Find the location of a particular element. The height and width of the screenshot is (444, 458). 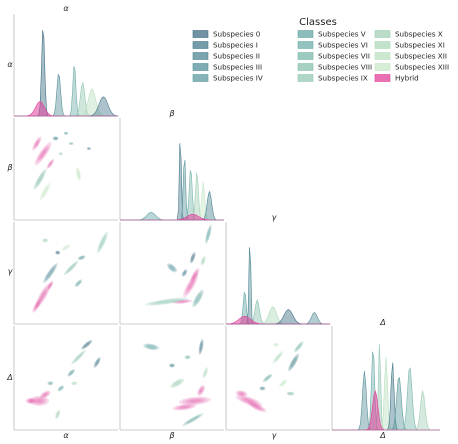

x-axis-labels: α β γ Δ is located at coordinates (224, 435).